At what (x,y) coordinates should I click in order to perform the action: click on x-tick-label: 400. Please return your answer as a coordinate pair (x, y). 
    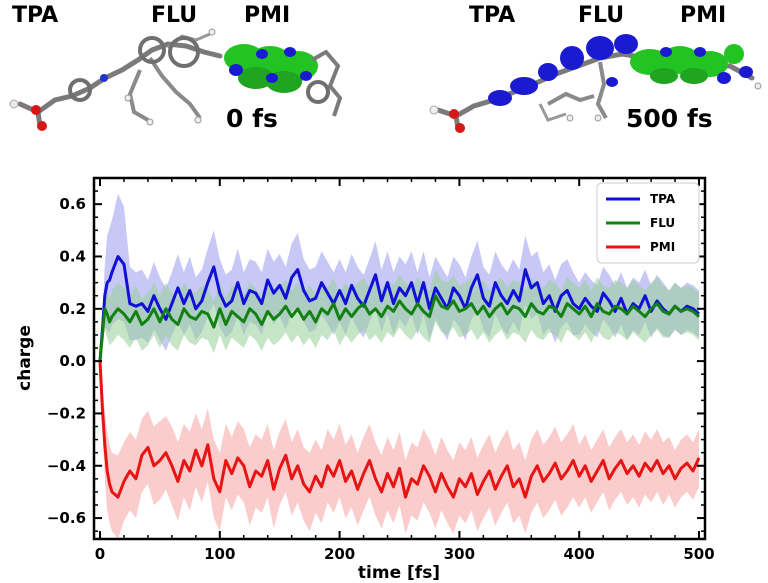
    Looking at the image, I should click on (579, 554).